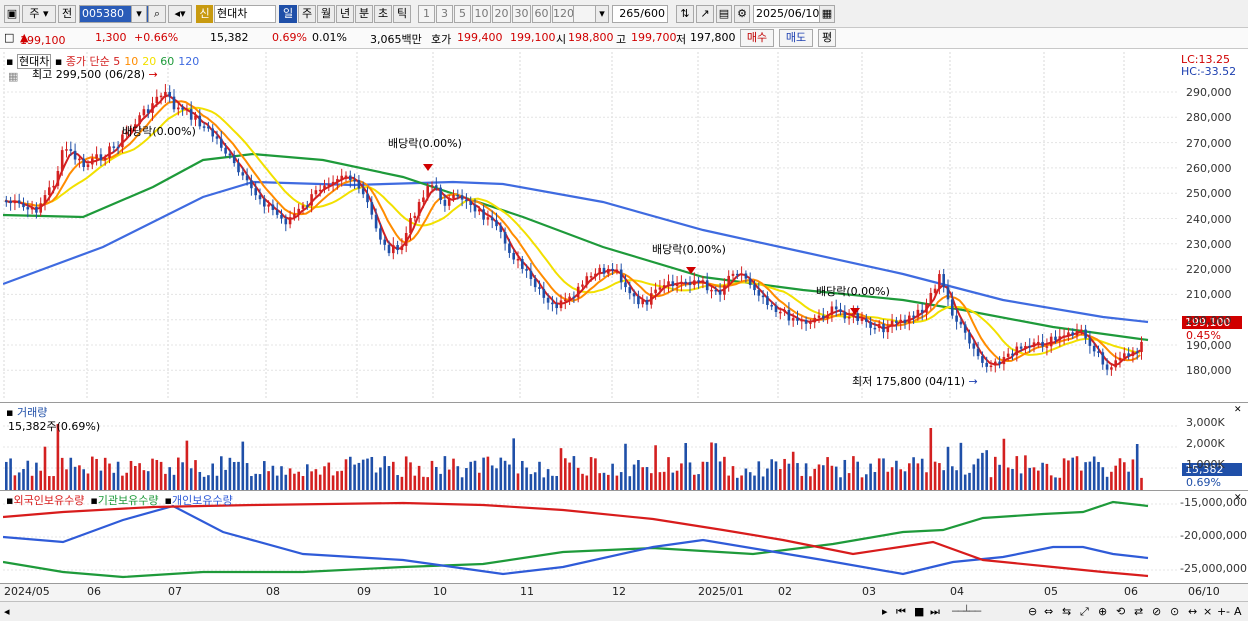 This screenshot has height=621, width=1248. I want to click on current-price-value: 199,100, so click(43, 40).